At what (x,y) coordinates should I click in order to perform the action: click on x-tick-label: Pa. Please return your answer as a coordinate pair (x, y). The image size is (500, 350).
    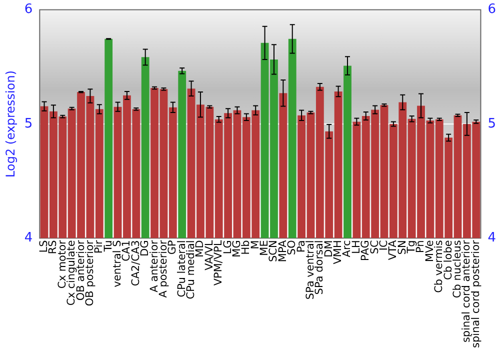
    Looking at the image, I should click on (301, 246).